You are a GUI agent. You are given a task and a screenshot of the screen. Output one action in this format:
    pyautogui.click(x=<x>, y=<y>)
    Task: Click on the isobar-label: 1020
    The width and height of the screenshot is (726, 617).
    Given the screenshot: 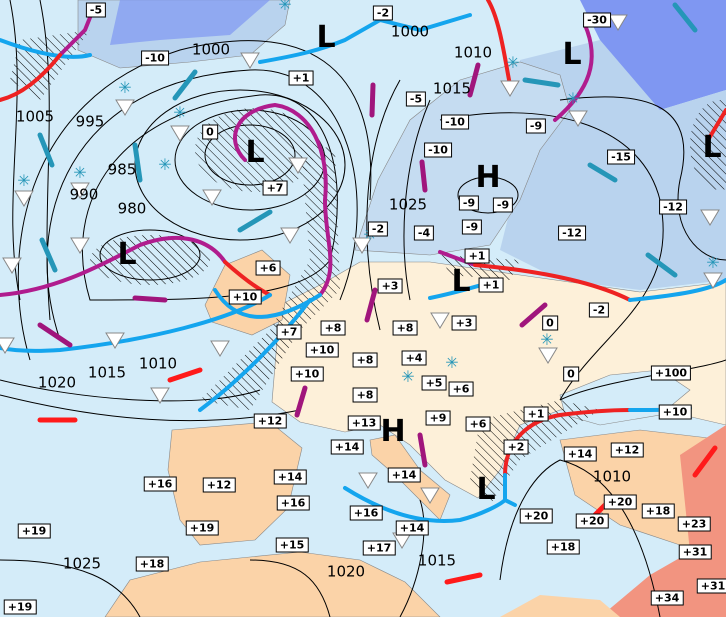 What is the action you would take?
    pyautogui.click(x=346, y=571)
    